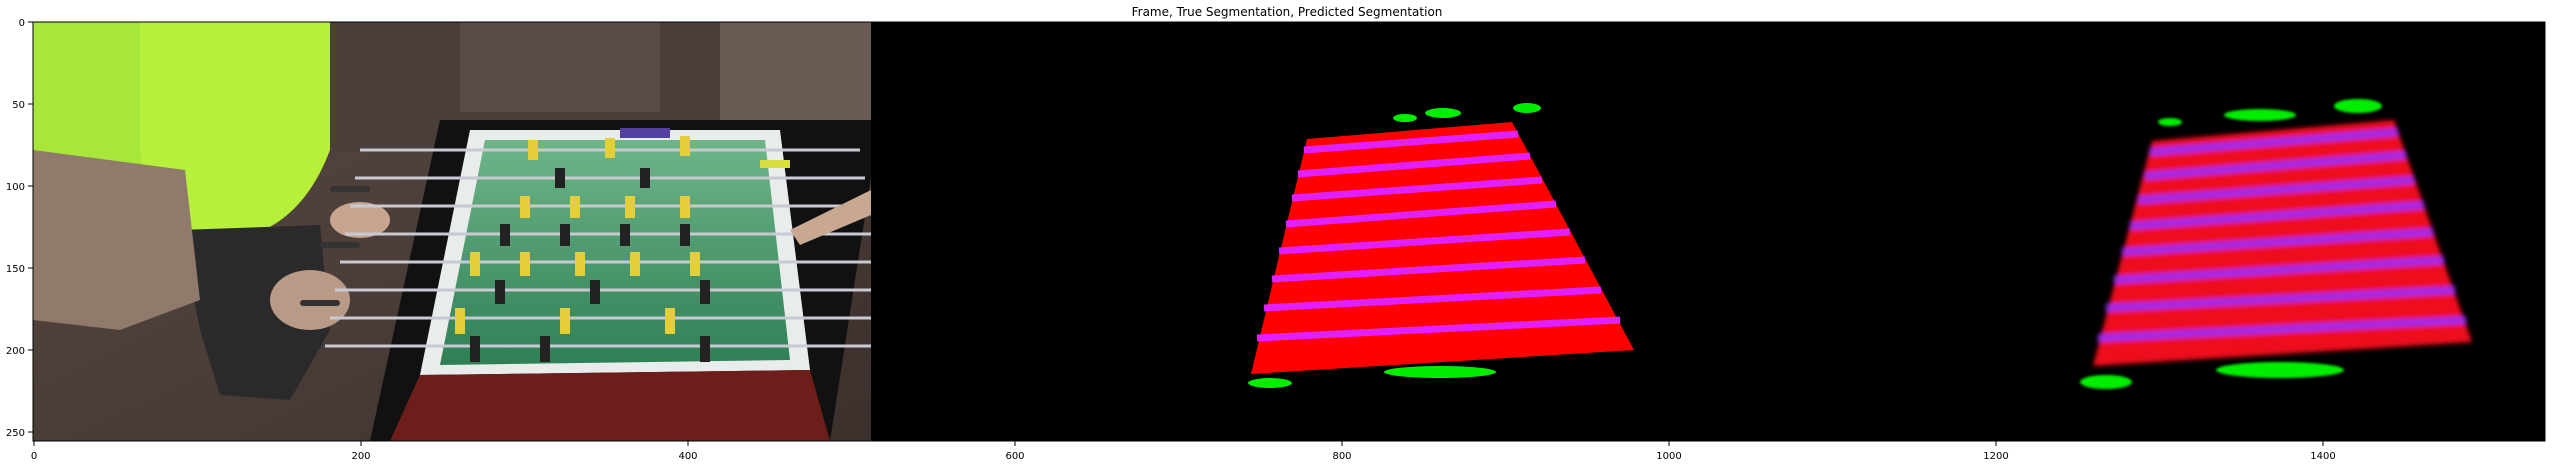 Image resolution: width=2554 pixels, height=465 pixels. Describe the element at coordinates (1341, 456) in the screenshot. I see `x-tick-label: 800` at that location.